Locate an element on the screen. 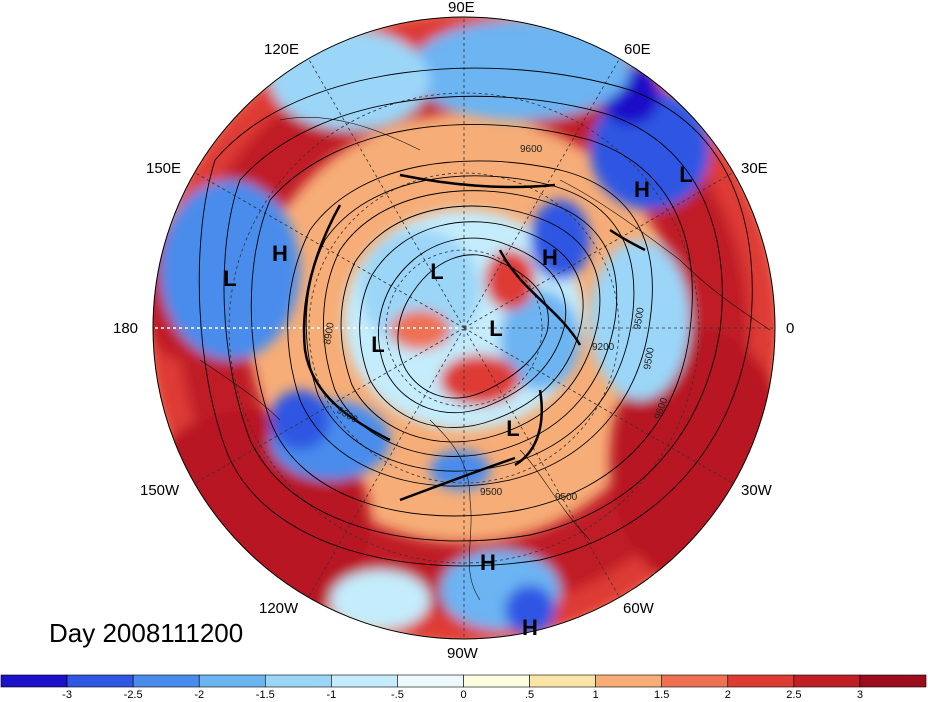  longitude-label: 30E is located at coordinates (754, 168).